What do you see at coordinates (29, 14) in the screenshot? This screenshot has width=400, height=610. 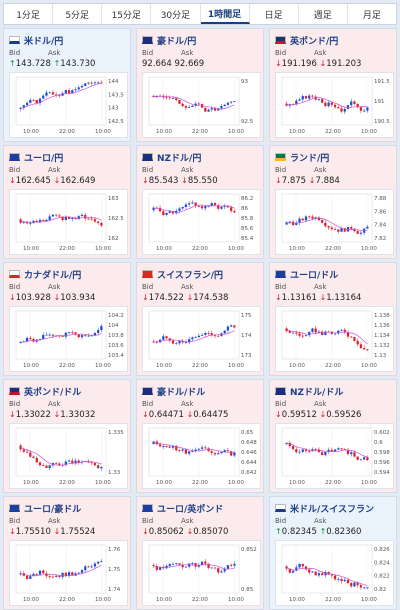 I see `tab-0: 1分足` at bounding box center [29, 14].